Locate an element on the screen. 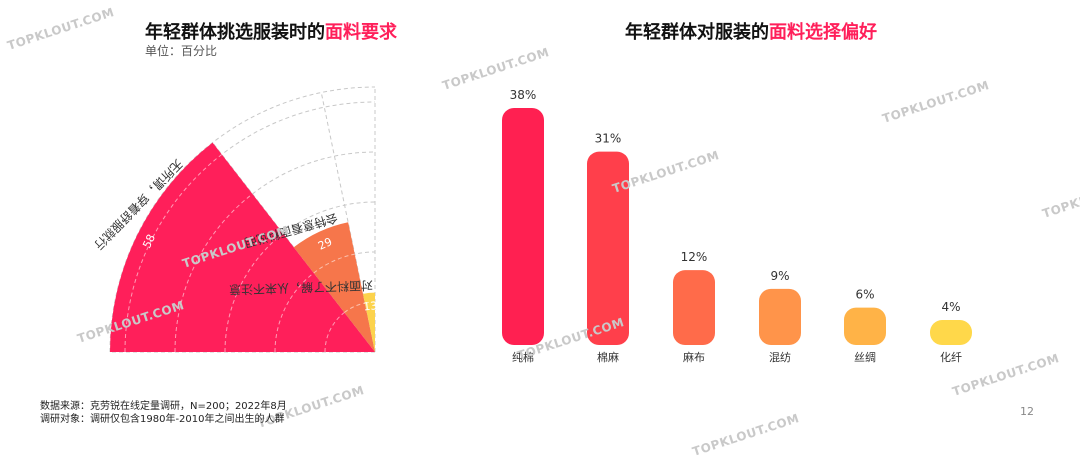 This screenshot has width=1080, height=459. bar-category-label: 混纺 is located at coordinates (780, 357).